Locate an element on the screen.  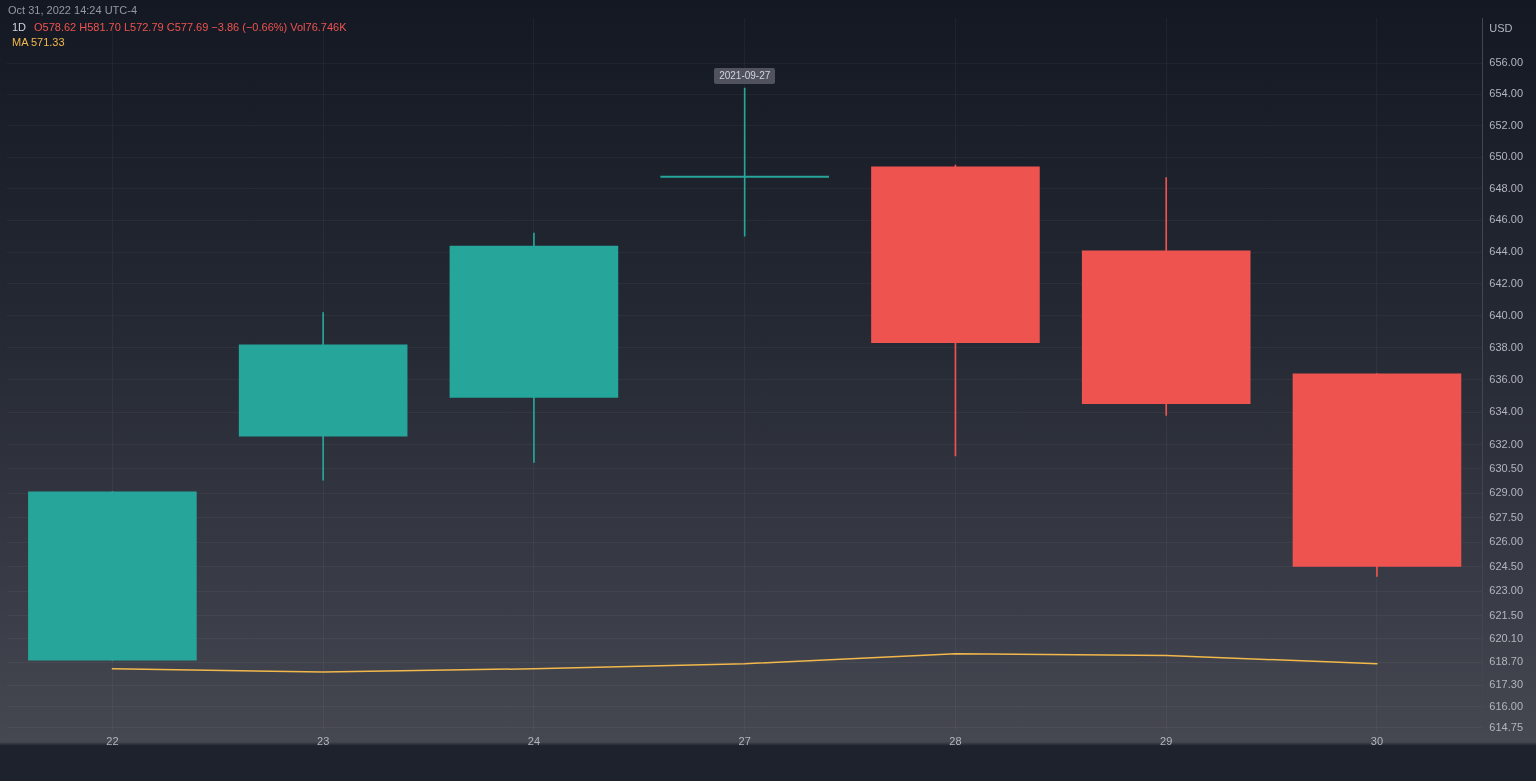
y-tick-label: 654.00 is located at coordinates (1506, 93).